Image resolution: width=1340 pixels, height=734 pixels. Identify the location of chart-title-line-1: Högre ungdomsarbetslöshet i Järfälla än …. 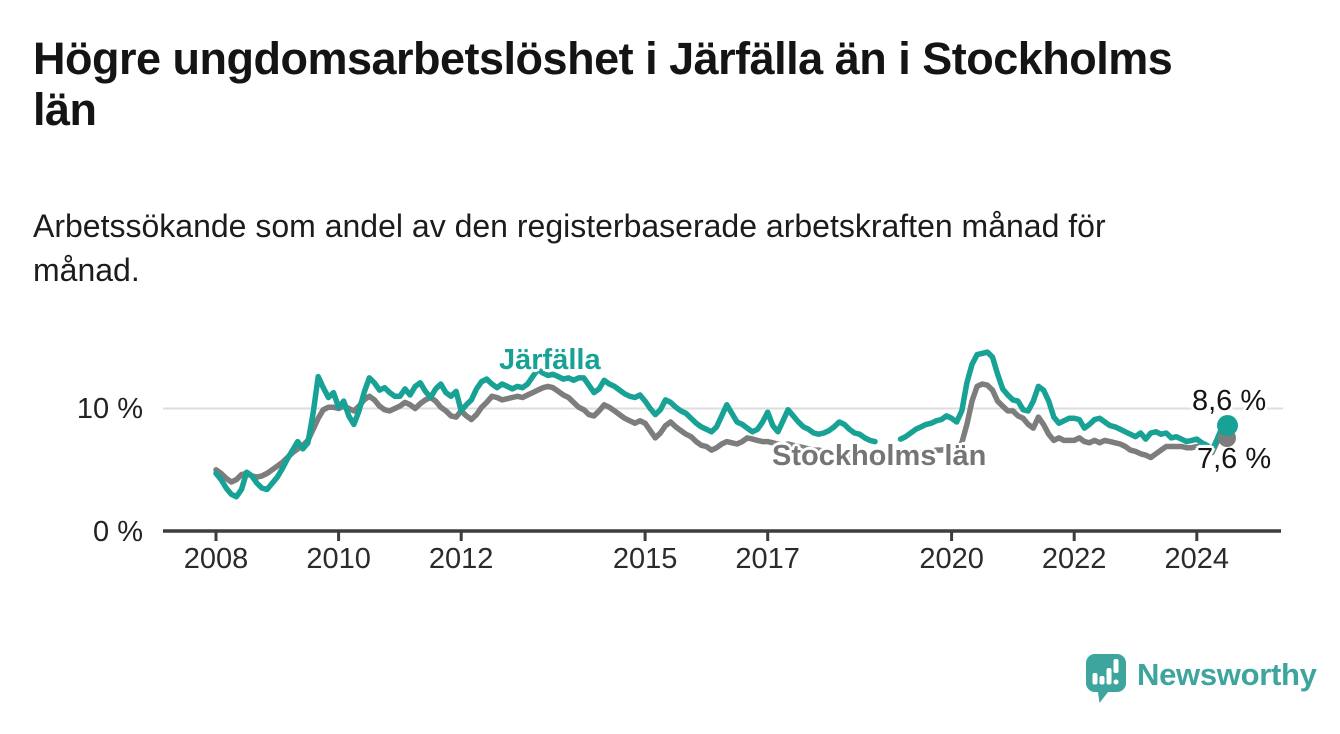
(603, 58).